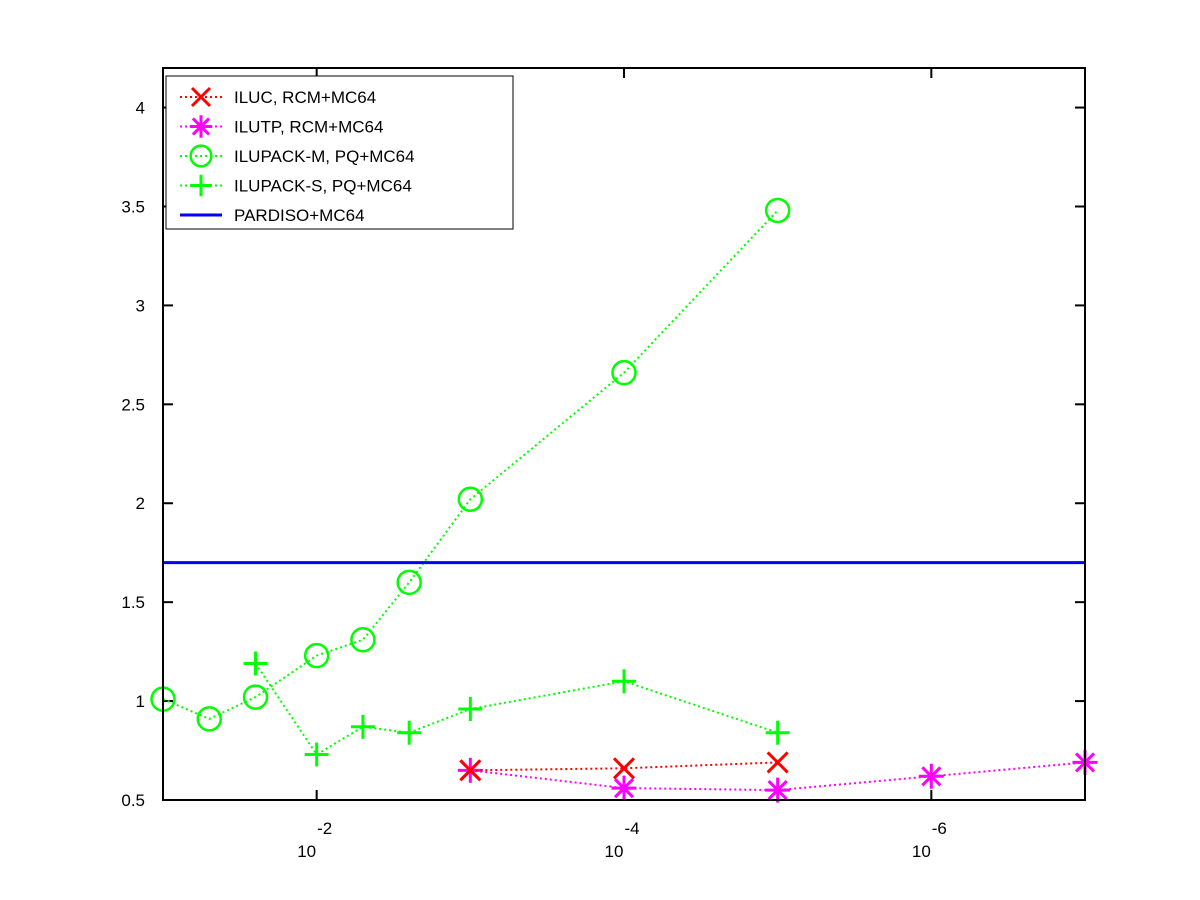 Image resolution: width=1200 pixels, height=900 pixels. Describe the element at coordinates (631, 828) in the screenshot. I see `x-tick-label-exponent: -4` at that location.